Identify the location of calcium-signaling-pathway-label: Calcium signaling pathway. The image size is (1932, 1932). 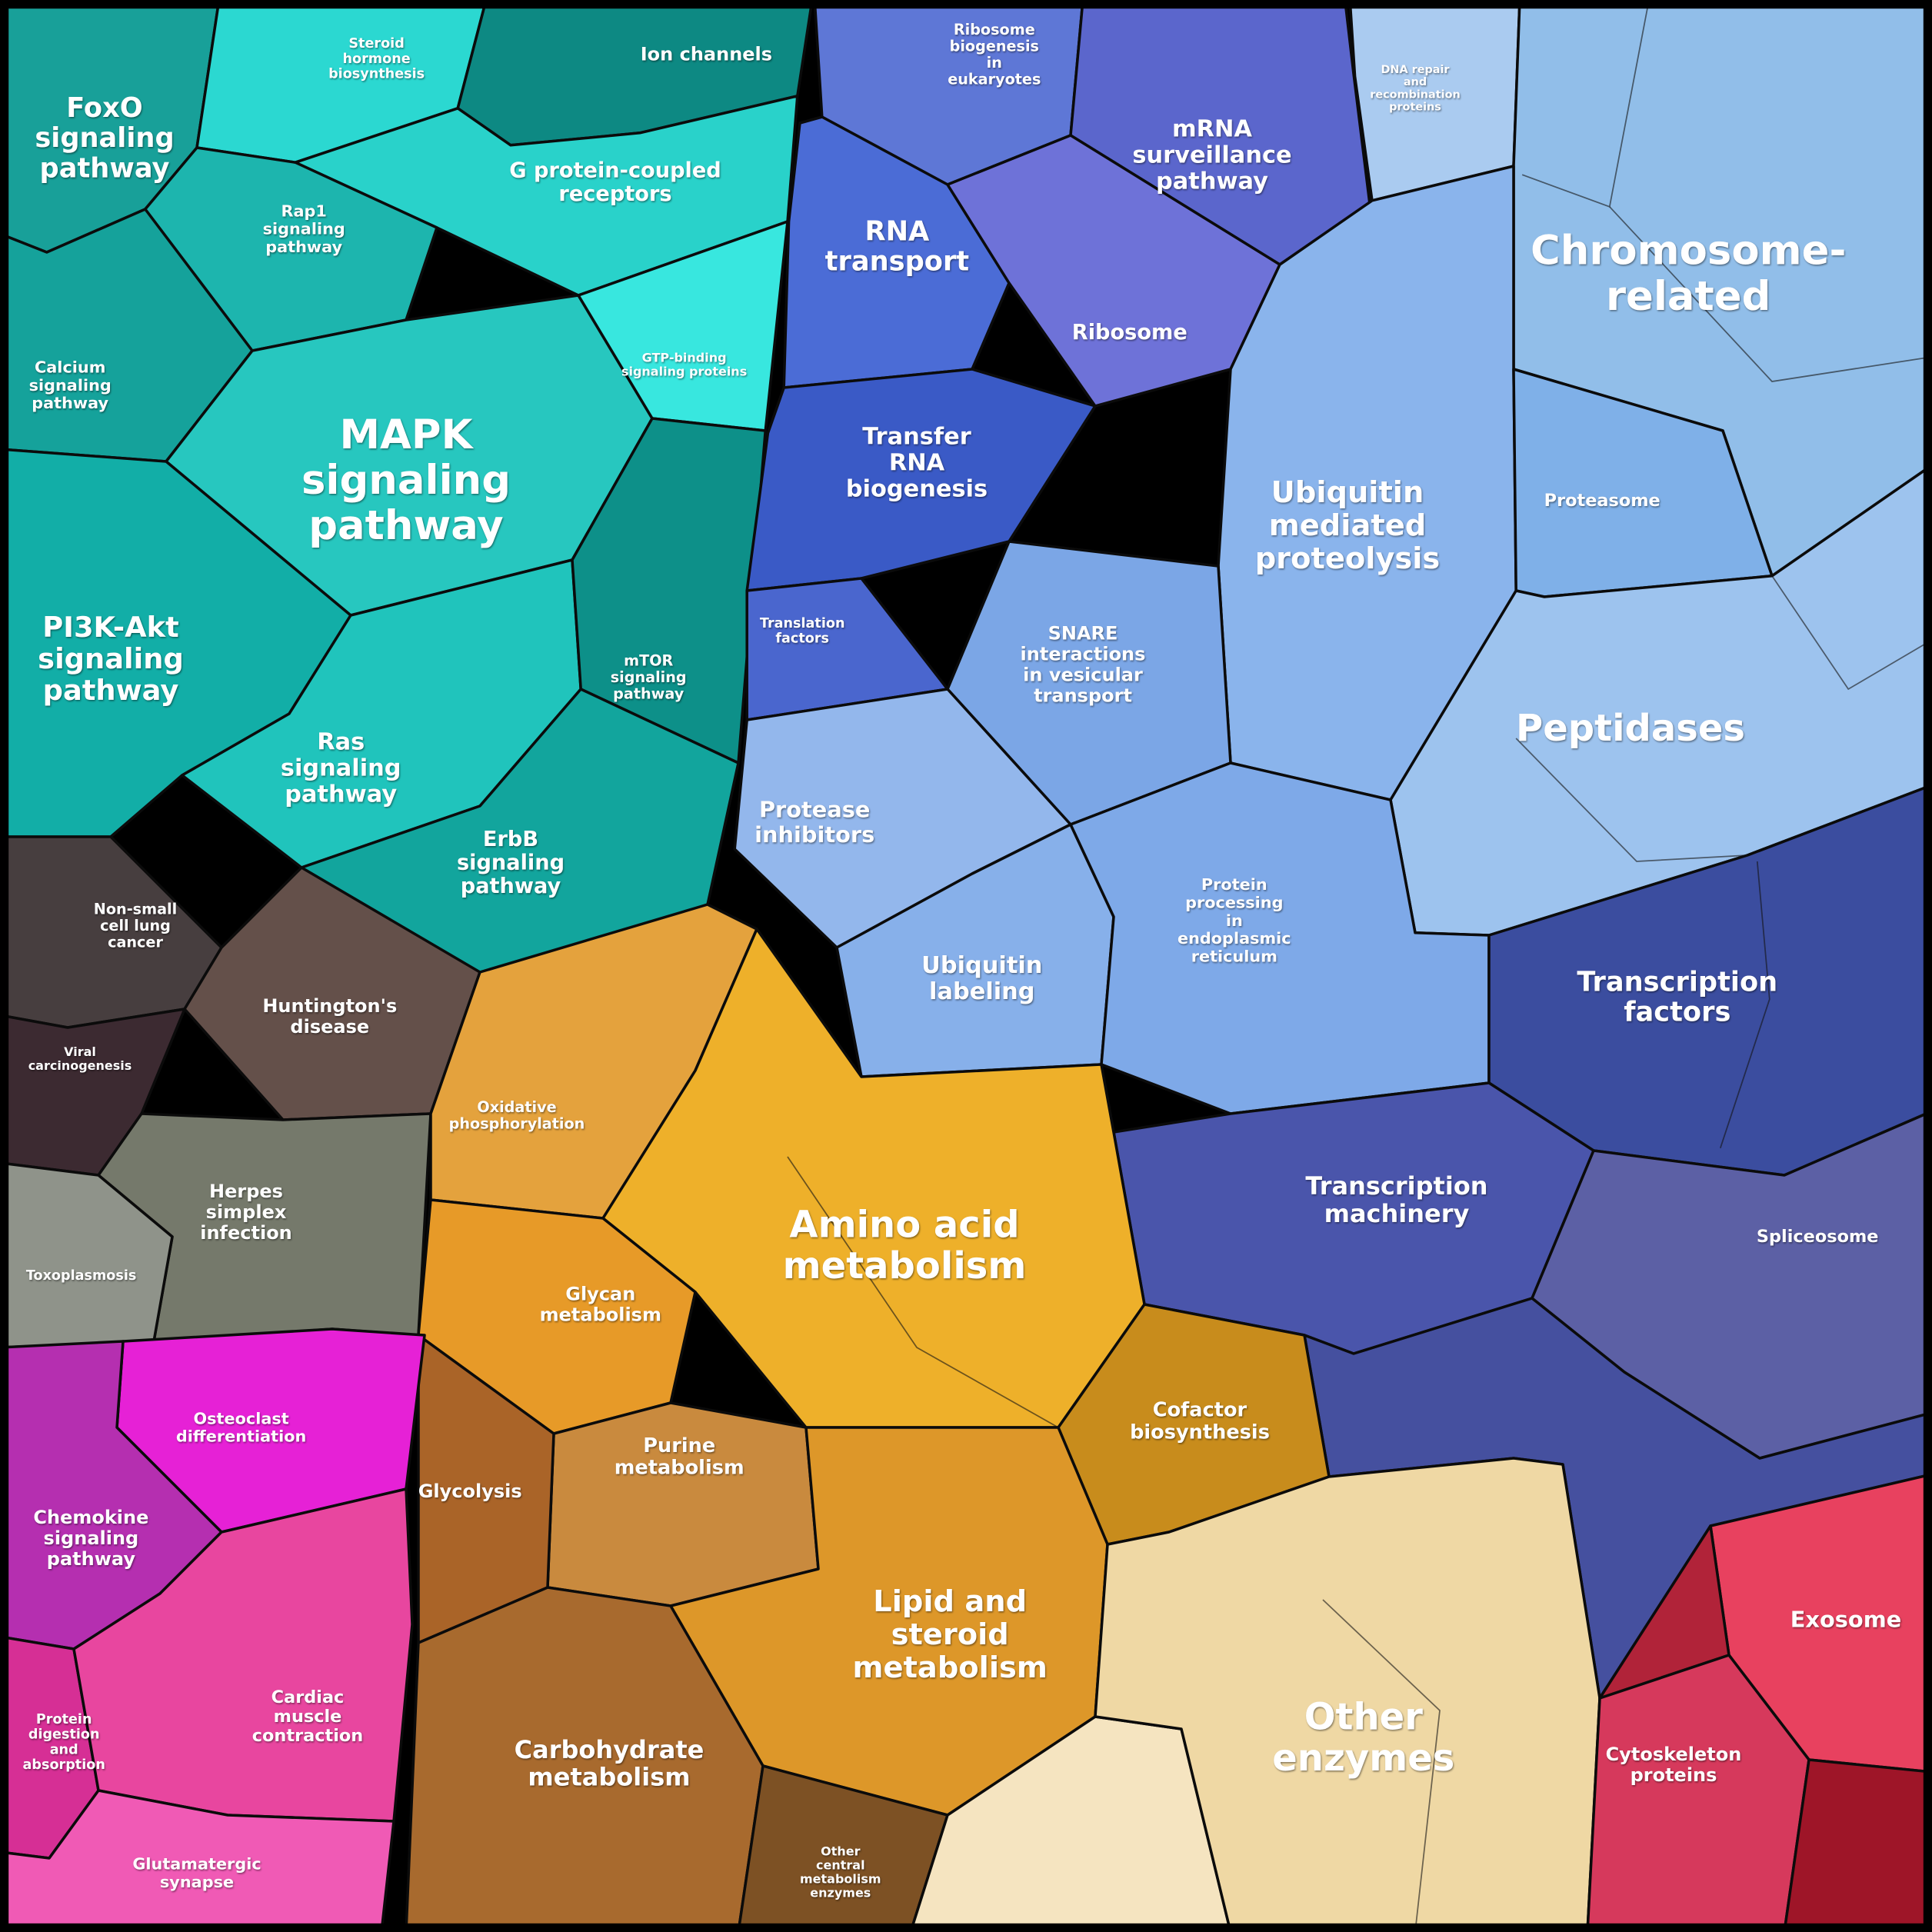
(70, 385).